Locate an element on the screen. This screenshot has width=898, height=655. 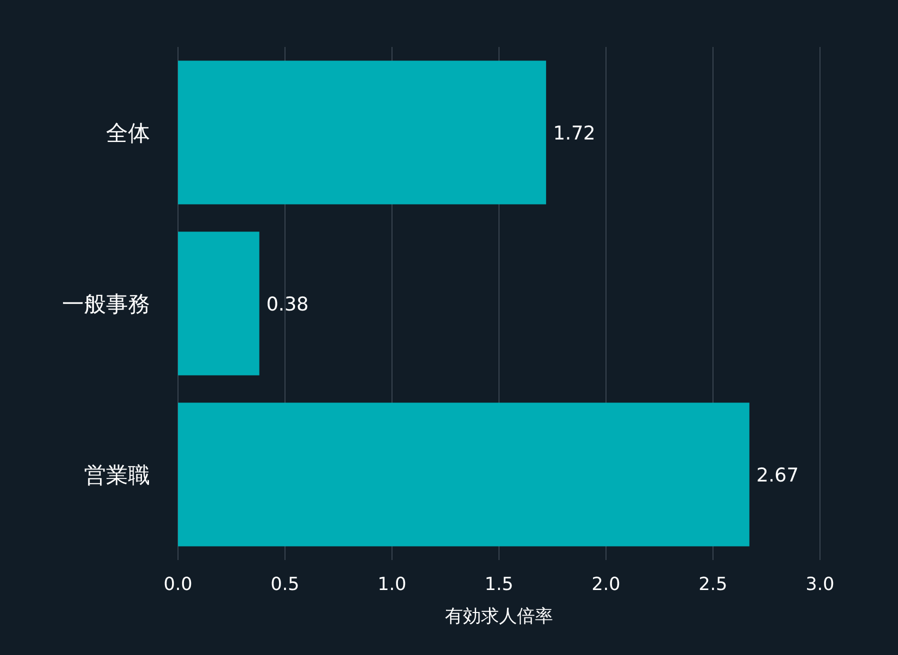
y-tick-label: 全体 is located at coordinates (128, 134).